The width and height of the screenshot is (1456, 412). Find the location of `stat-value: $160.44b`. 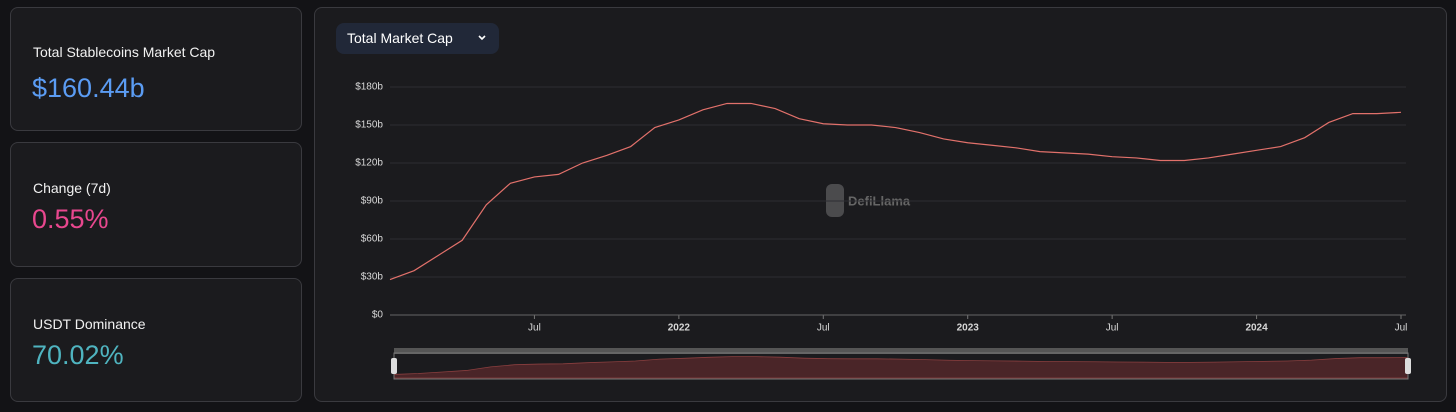

stat-value: $160.44b is located at coordinates (88, 88).